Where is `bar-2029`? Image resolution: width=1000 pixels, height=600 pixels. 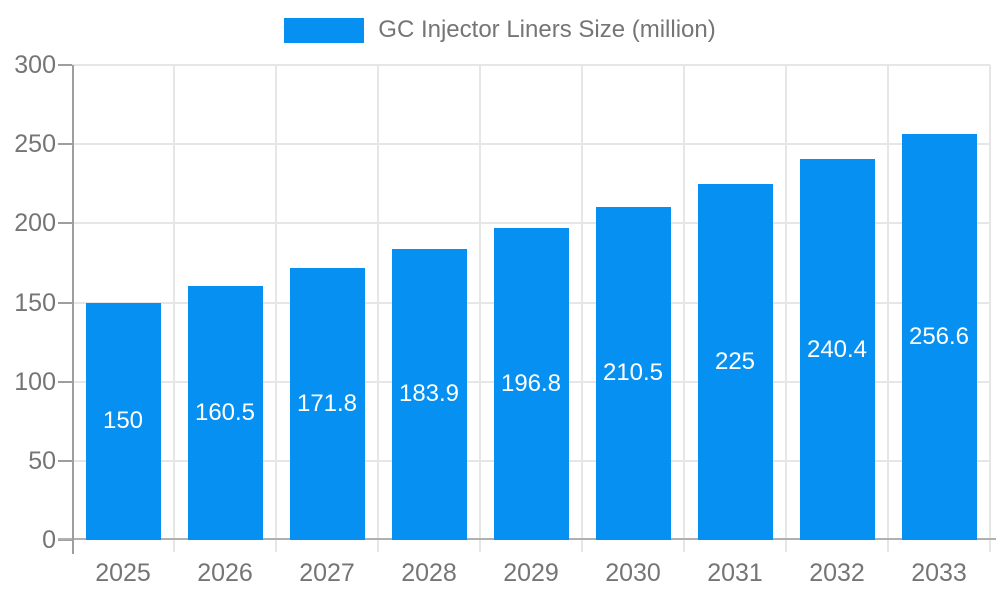 bar-2029 is located at coordinates (531, 384).